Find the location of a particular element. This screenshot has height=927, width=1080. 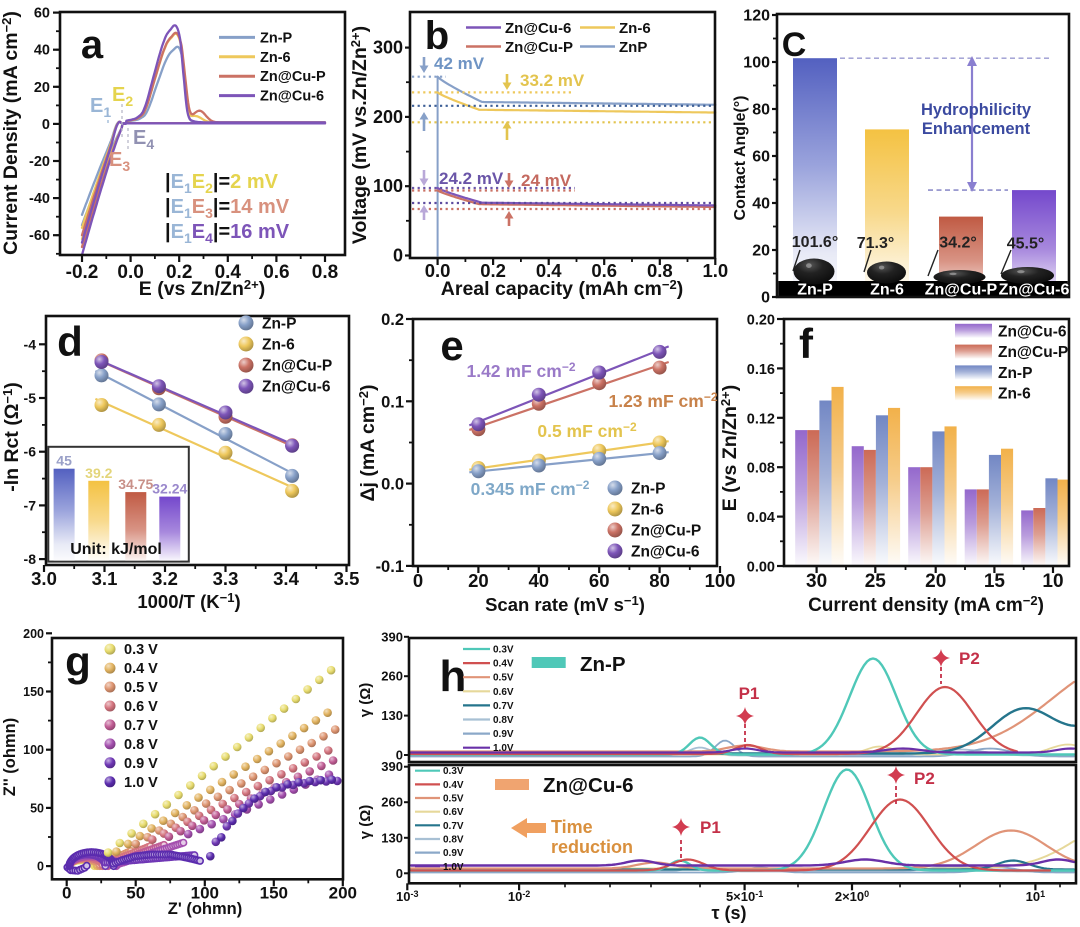

svg-text: -7 is located at coordinates (30, 505).